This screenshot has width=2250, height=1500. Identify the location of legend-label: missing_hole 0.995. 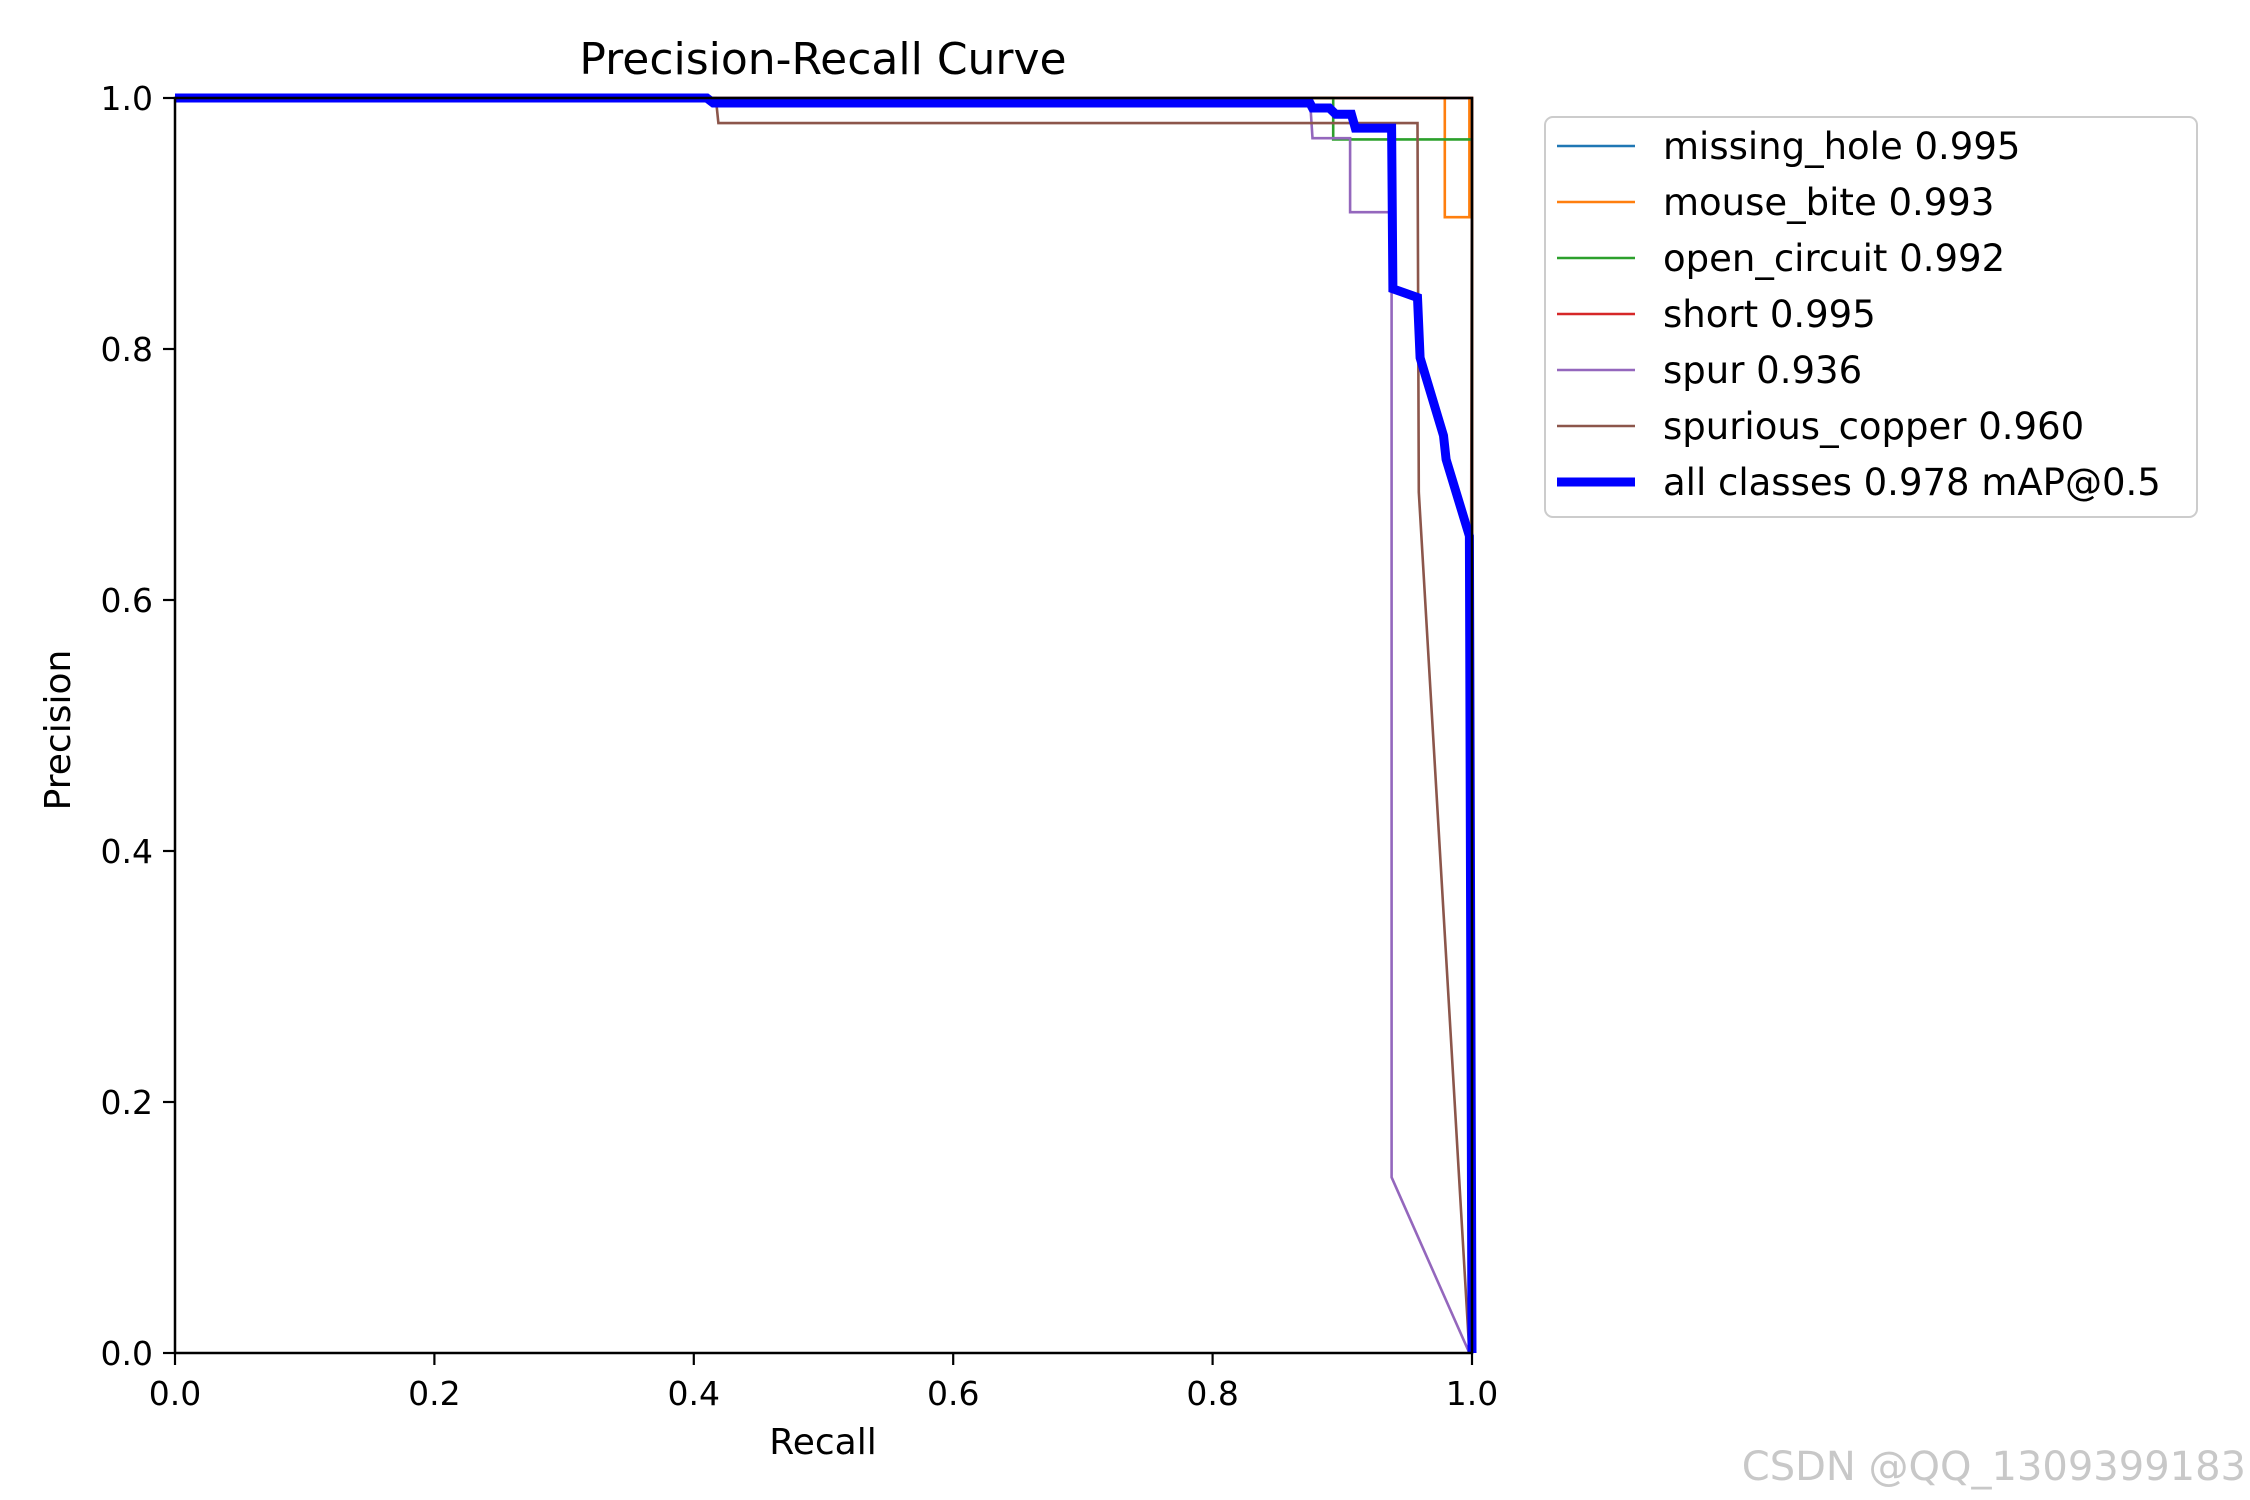
(1841, 146).